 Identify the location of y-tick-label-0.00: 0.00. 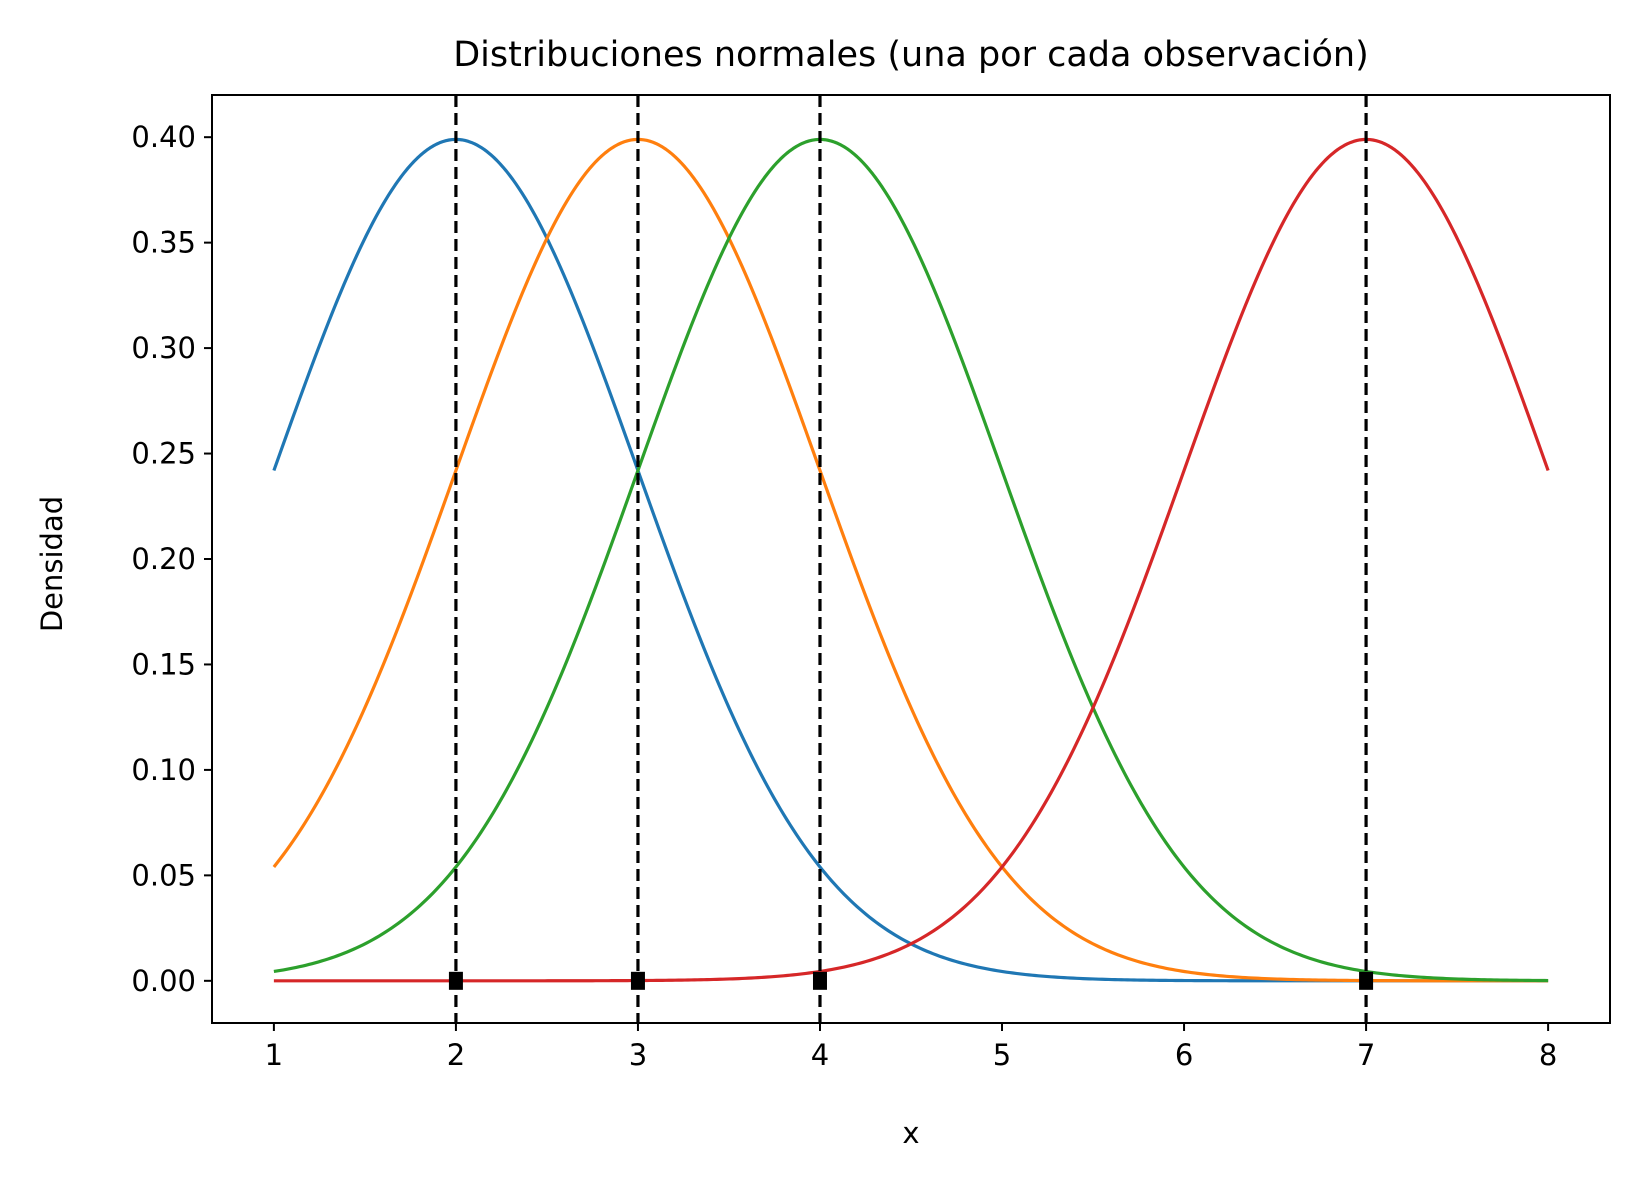
(163, 981).